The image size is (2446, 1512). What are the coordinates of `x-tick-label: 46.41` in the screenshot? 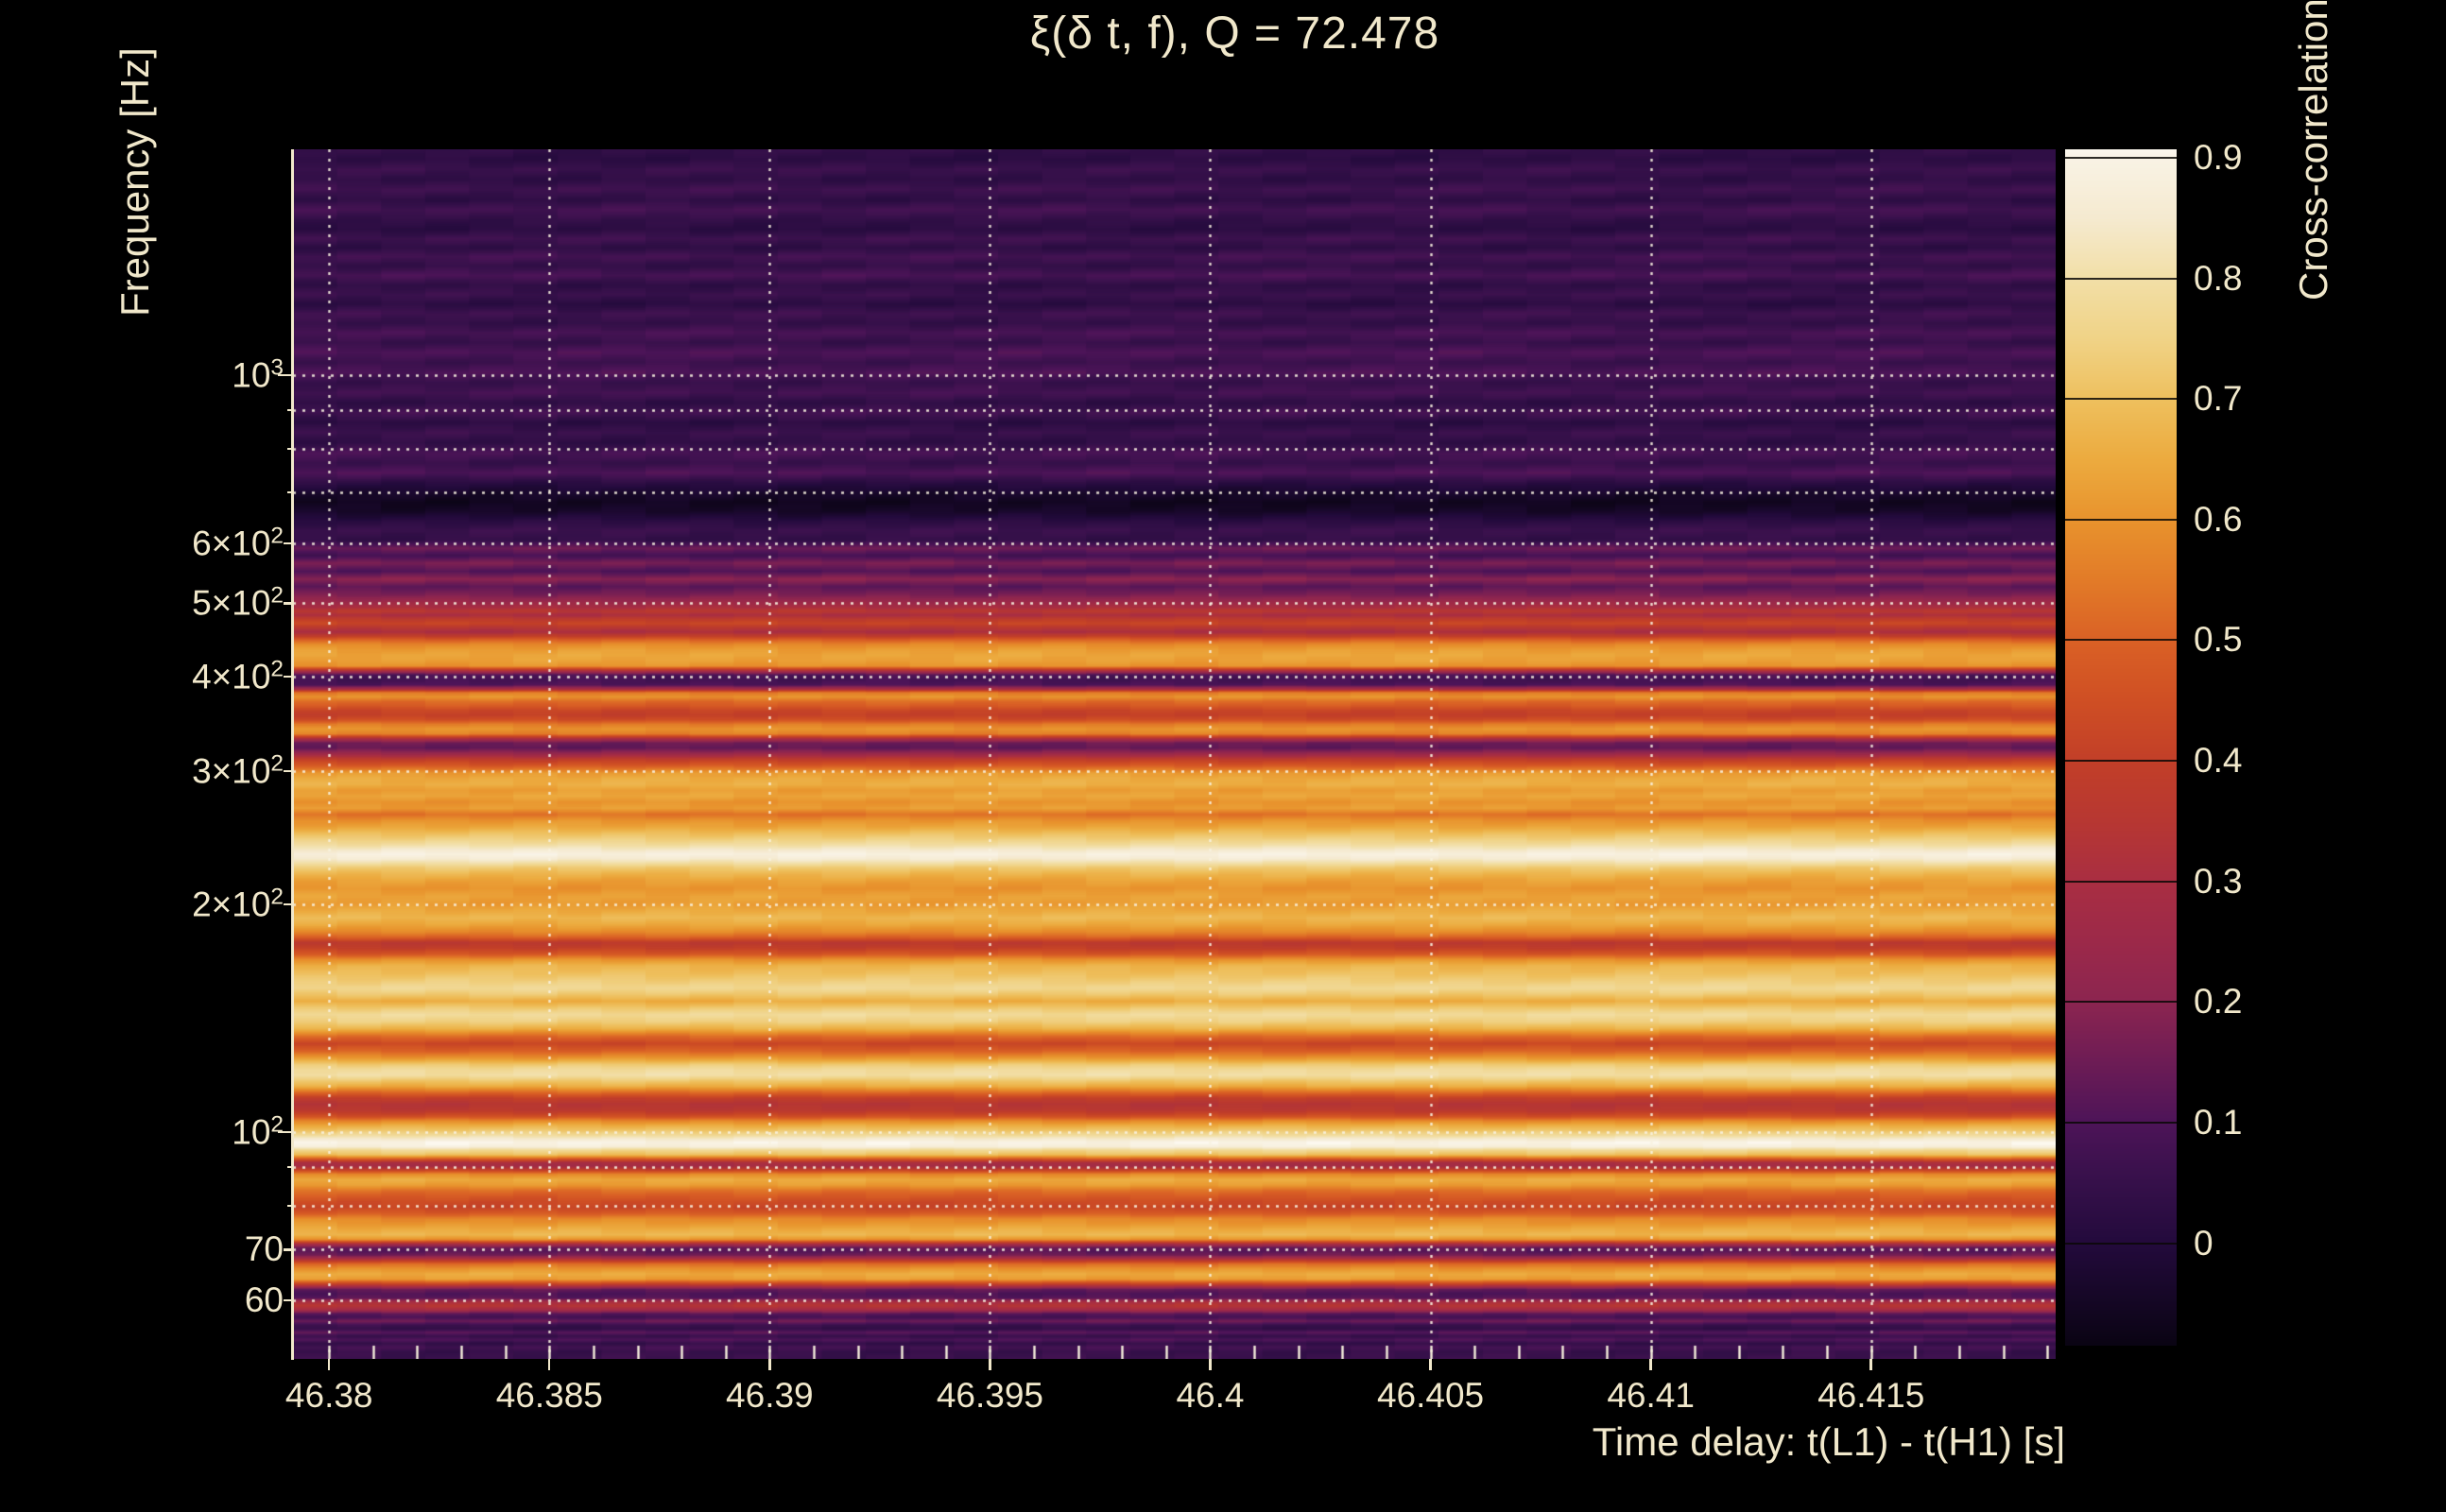 It's located at (1651, 1395).